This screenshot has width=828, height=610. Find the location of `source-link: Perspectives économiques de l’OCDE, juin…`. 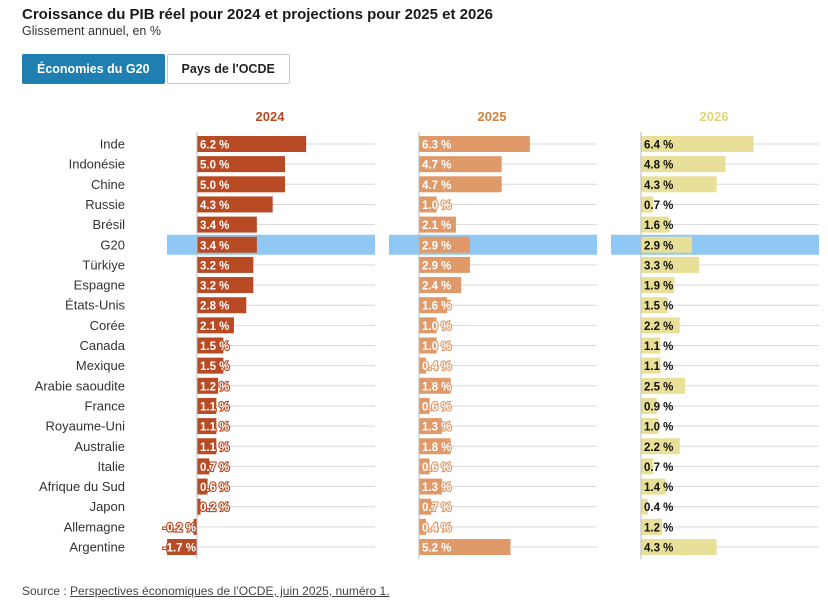

source-link: Perspectives économiques de l’OCDE, juin… is located at coordinates (230, 591).